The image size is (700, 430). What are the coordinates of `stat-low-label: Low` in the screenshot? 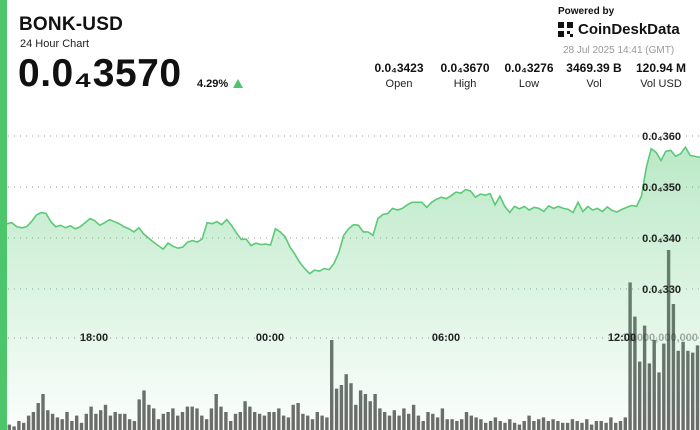 It's located at (529, 84).